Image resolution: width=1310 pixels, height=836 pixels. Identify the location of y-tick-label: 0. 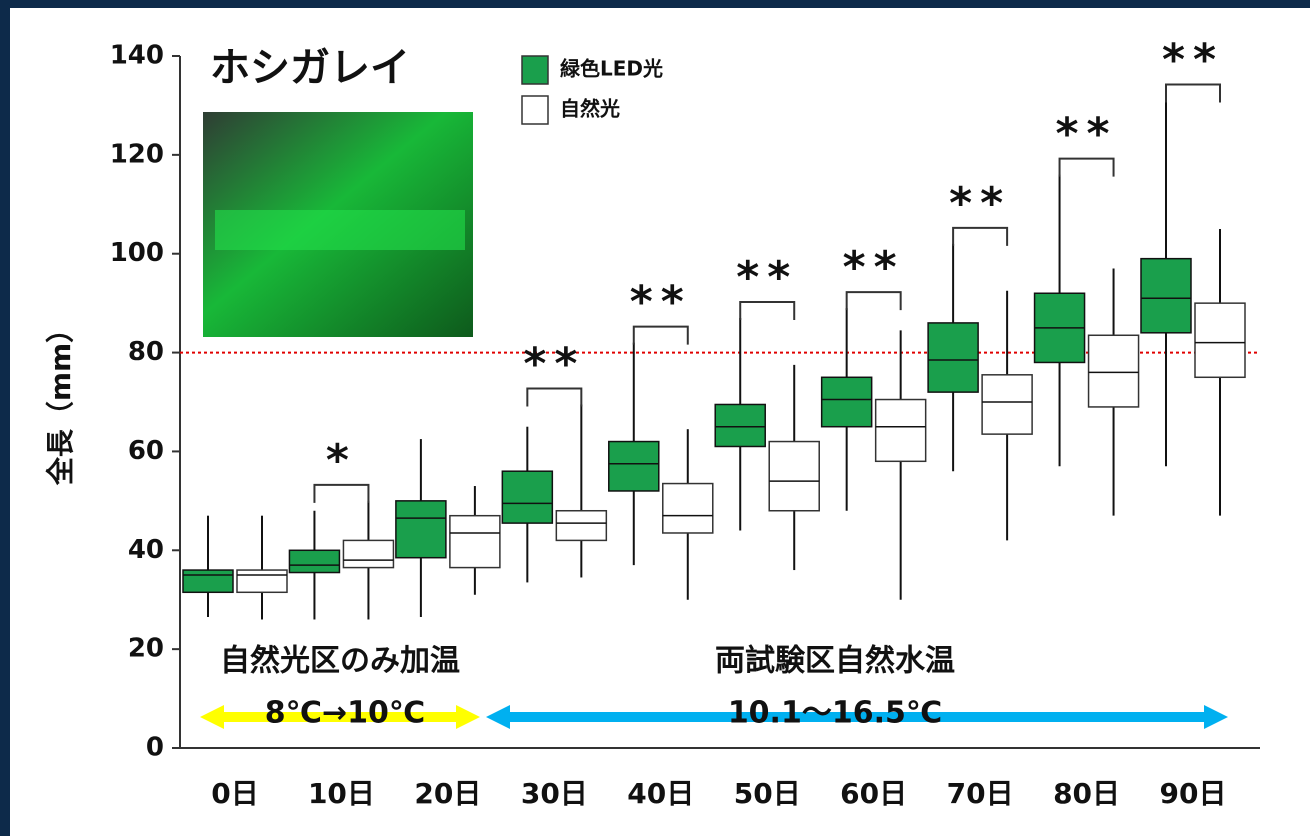
(155, 748).